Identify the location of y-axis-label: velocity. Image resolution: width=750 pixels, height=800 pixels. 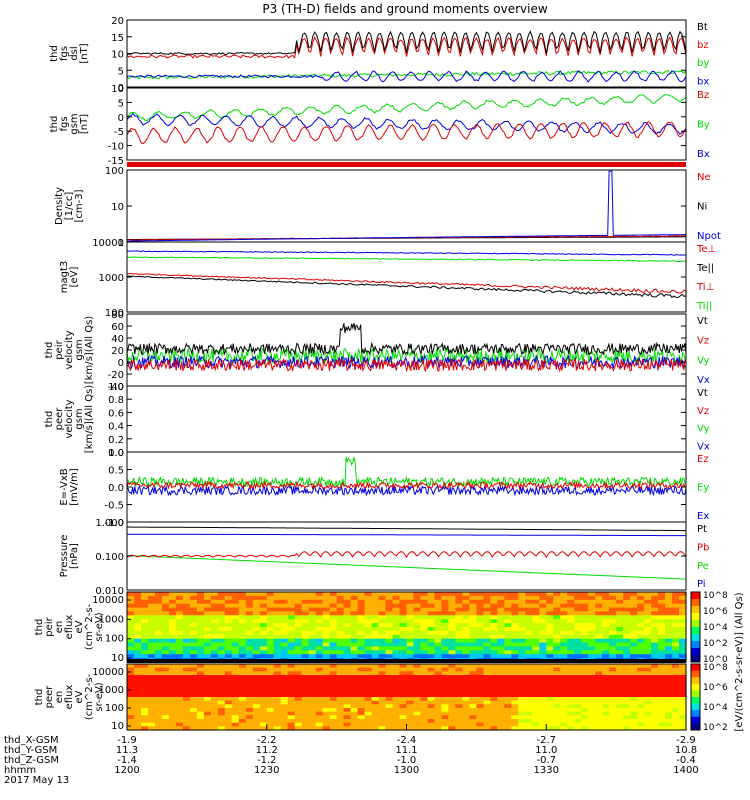
(69, 349).